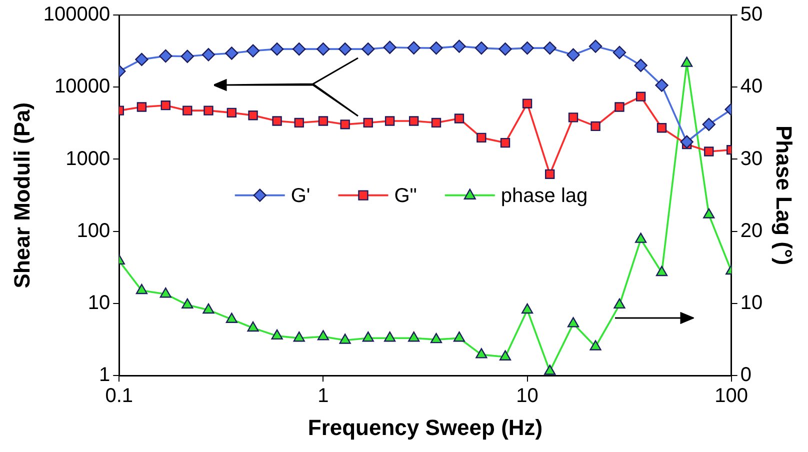  What do you see at coordinates (751, 303) in the screenshot?
I see `y2-tick-label: 10` at bounding box center [751, 303].